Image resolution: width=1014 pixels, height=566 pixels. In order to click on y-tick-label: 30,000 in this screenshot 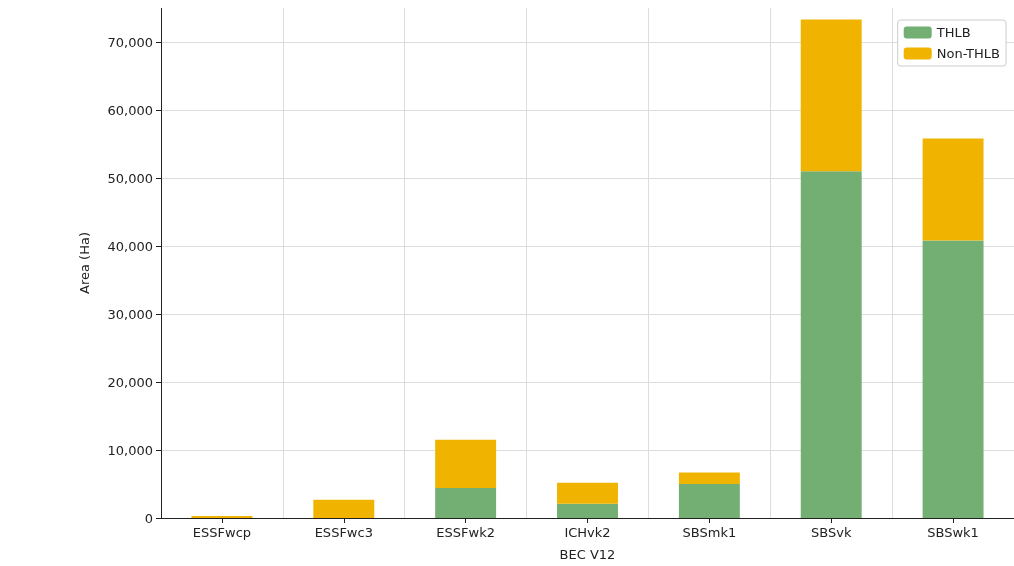, I will do `click(130, 314)`.